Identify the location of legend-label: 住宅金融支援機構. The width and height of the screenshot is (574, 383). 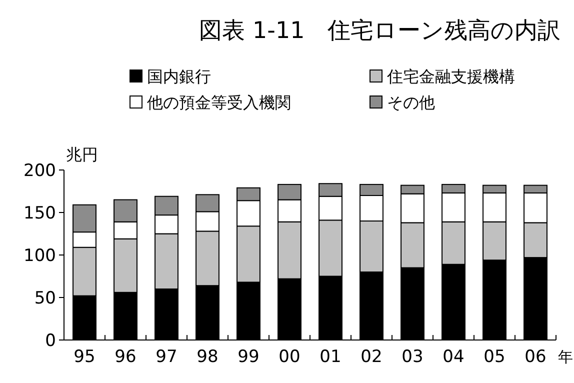
(450, 76).